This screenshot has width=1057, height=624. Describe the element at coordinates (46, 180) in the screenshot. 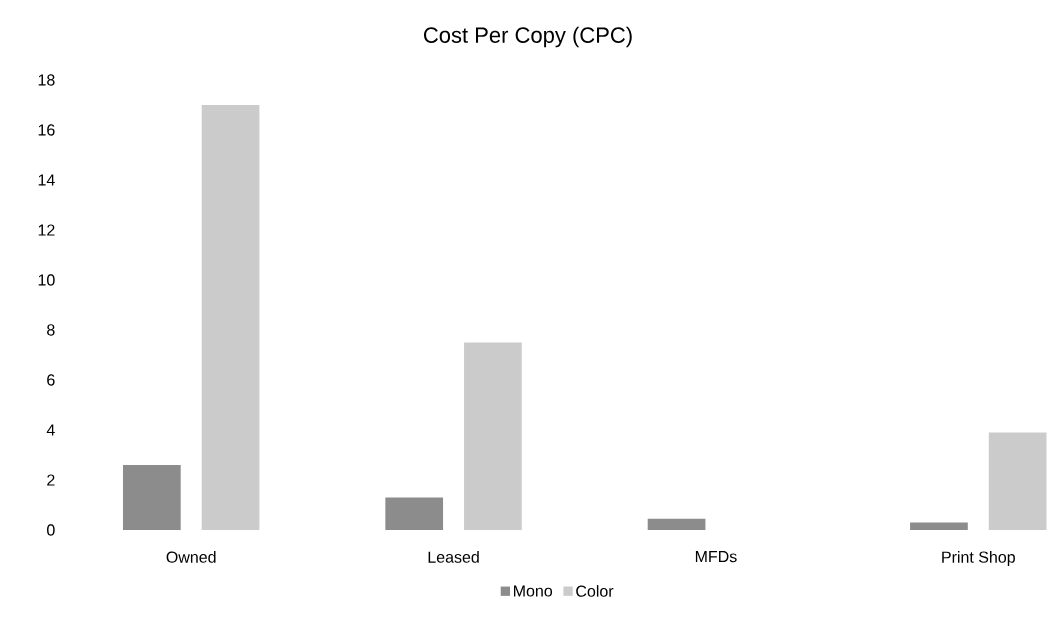

I see `y-tick-label: 14` at that location.